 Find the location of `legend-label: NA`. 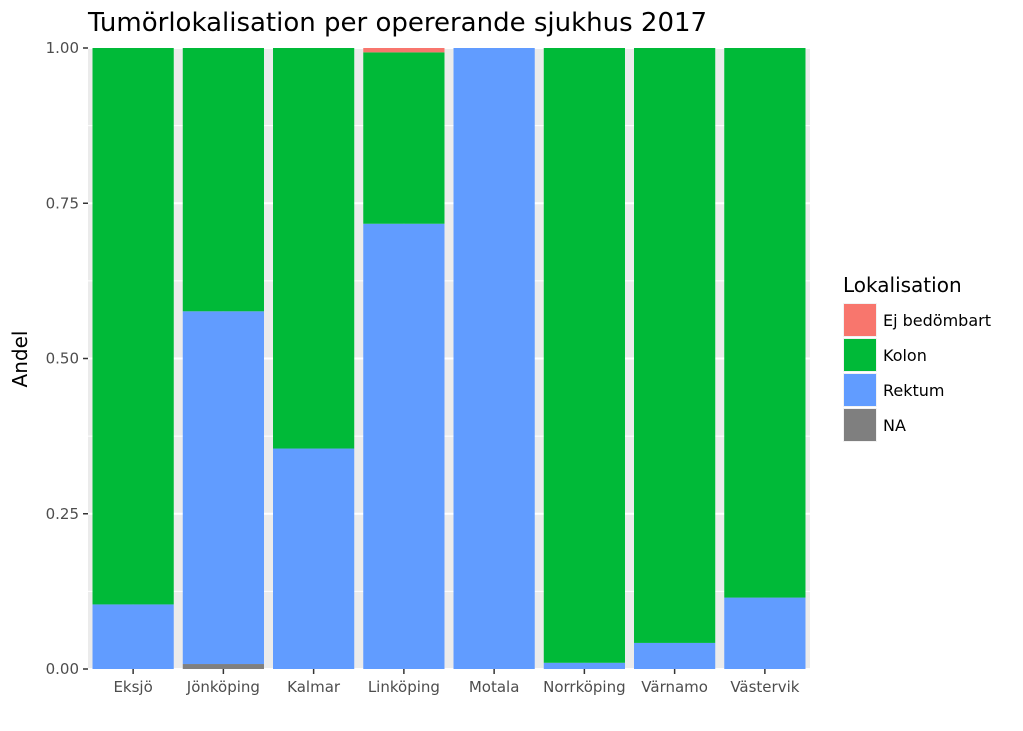

legend-label: NA is located at coordinates (894, 425).